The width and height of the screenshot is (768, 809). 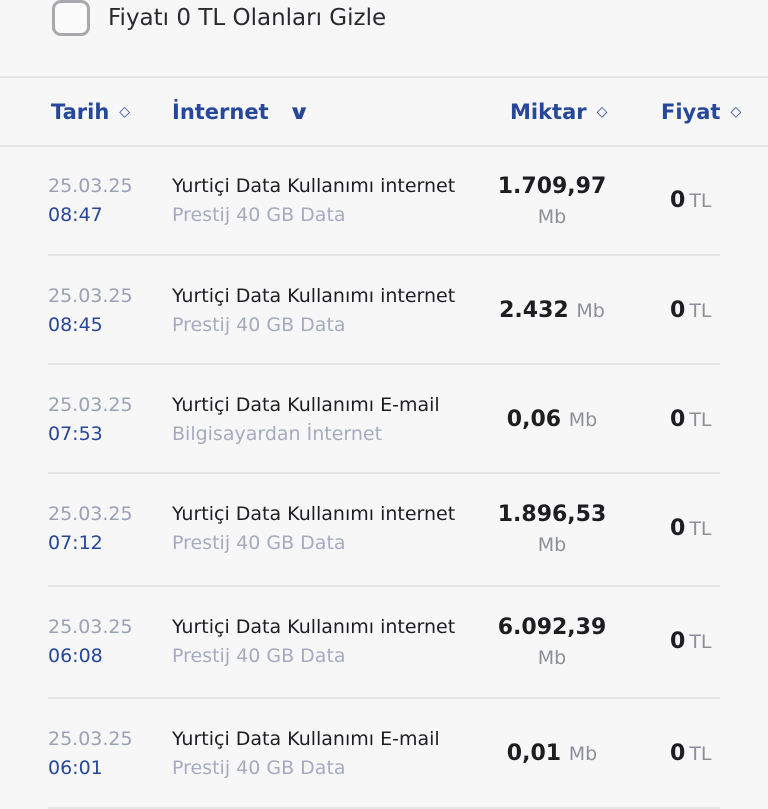 I want to click on amount-header-label: Miktar, so click(x=548, y=112).